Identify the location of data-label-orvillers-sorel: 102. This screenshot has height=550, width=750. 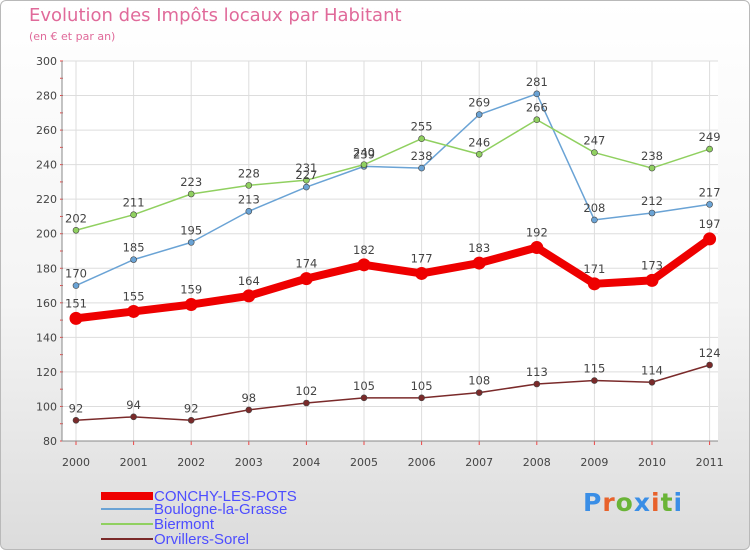
(306, 391).